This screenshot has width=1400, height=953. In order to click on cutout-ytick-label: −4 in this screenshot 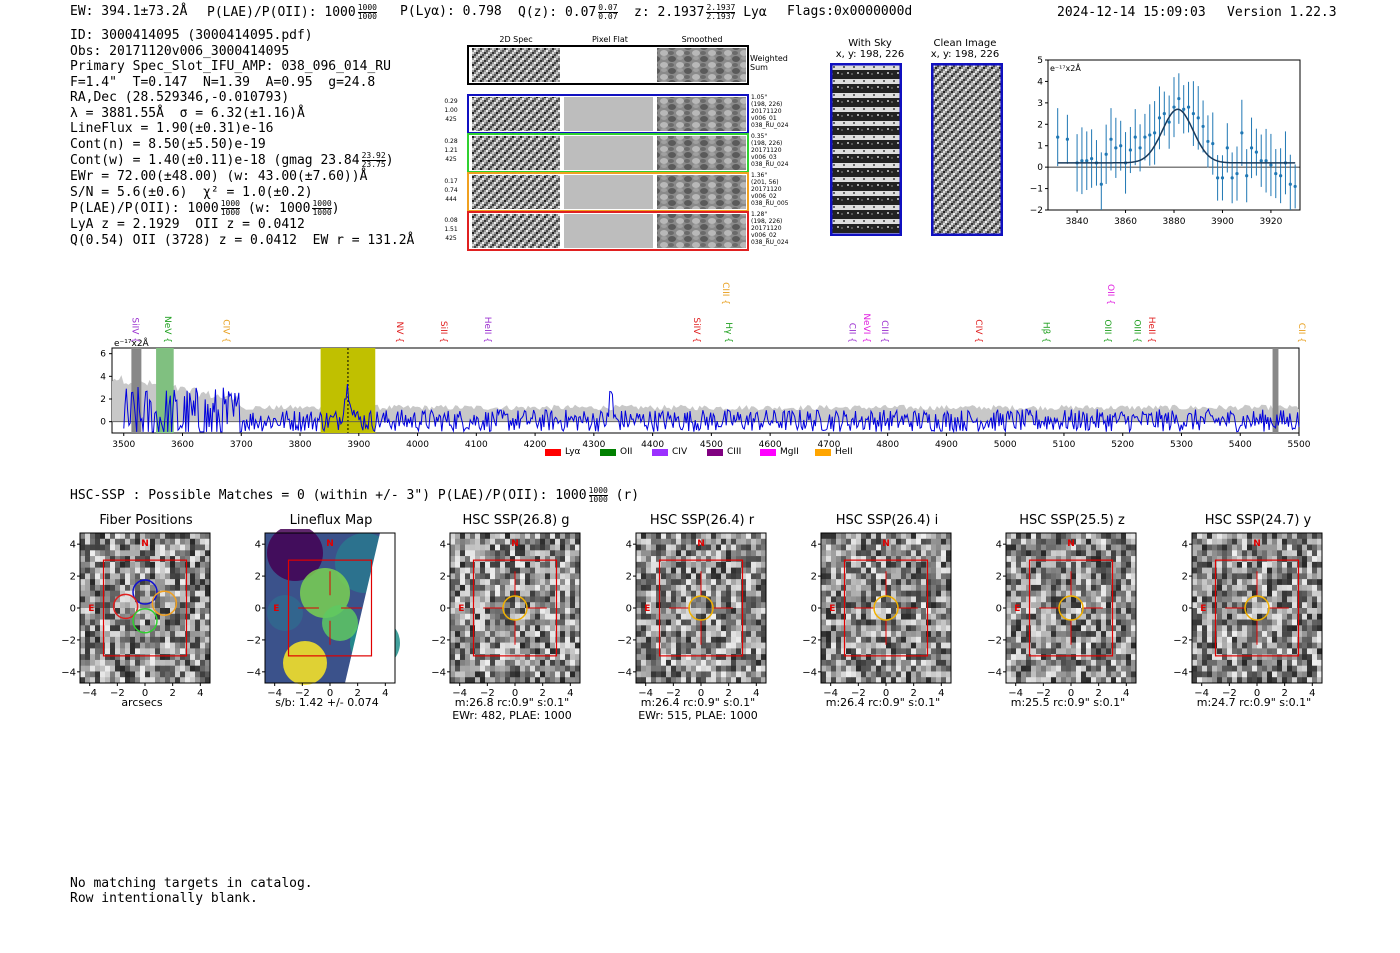, I will do `click(1181, 672)`.